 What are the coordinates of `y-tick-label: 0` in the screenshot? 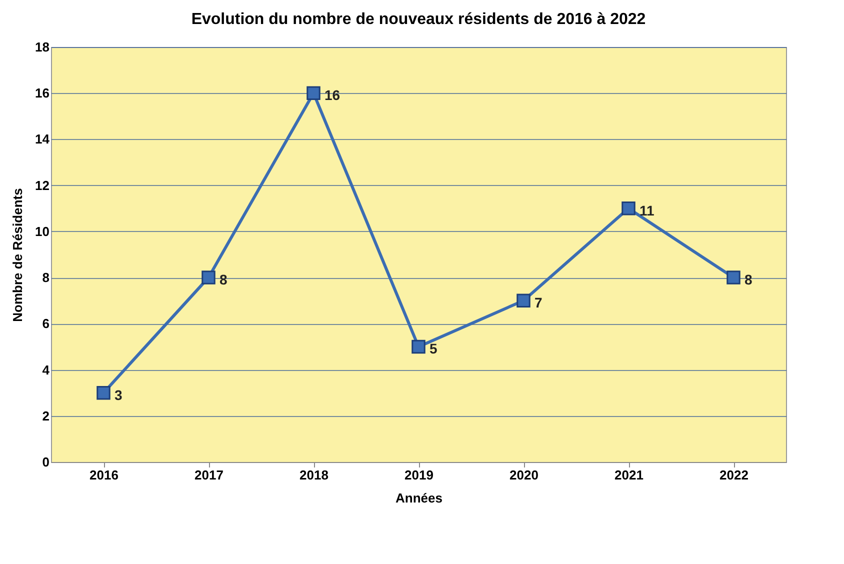 It's located at (46, 462).